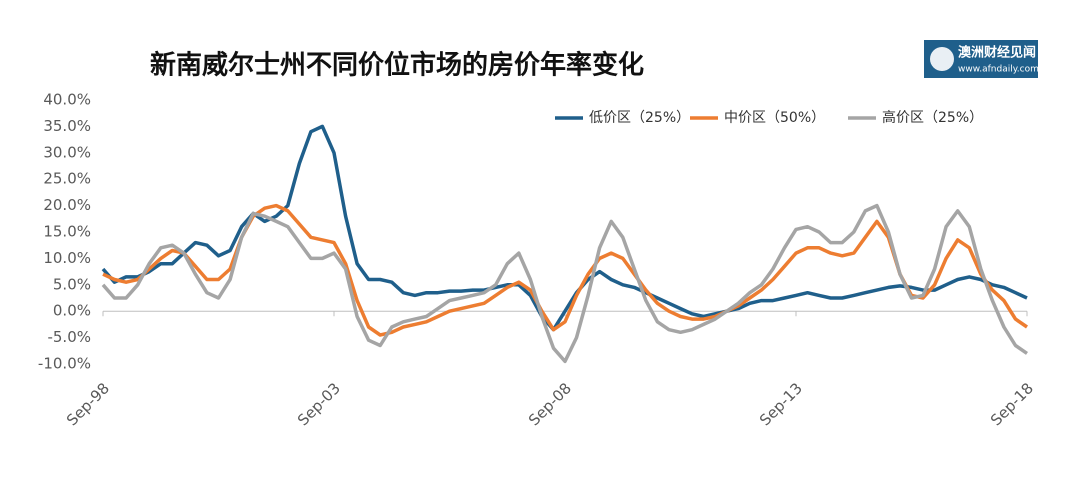 This screenshot has width=1080, height=489. What do you see at coordinates (319, 404) in the screenshot?
I see `x-tick-label: Sep-03` at bounding box center [319, 404].